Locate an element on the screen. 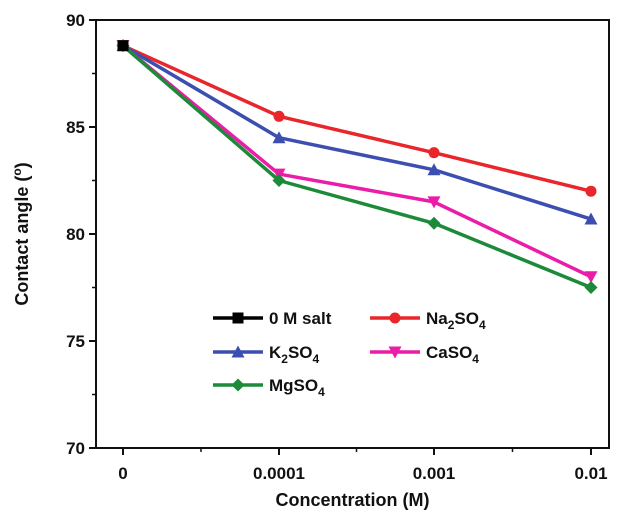 The height and width of the screenshot is (517, 621). x-tick-label: 0.01 is located at coordinates (590, 473).